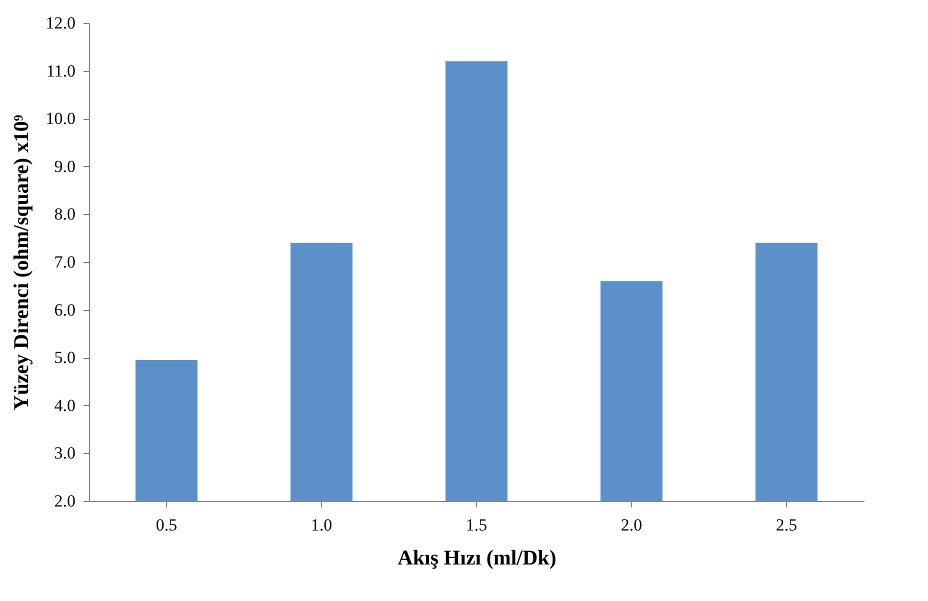 Image resolution: width=928 pixels, height=601 pixels. I want to click on y-tick-label: 4.0, so click(65, 405).